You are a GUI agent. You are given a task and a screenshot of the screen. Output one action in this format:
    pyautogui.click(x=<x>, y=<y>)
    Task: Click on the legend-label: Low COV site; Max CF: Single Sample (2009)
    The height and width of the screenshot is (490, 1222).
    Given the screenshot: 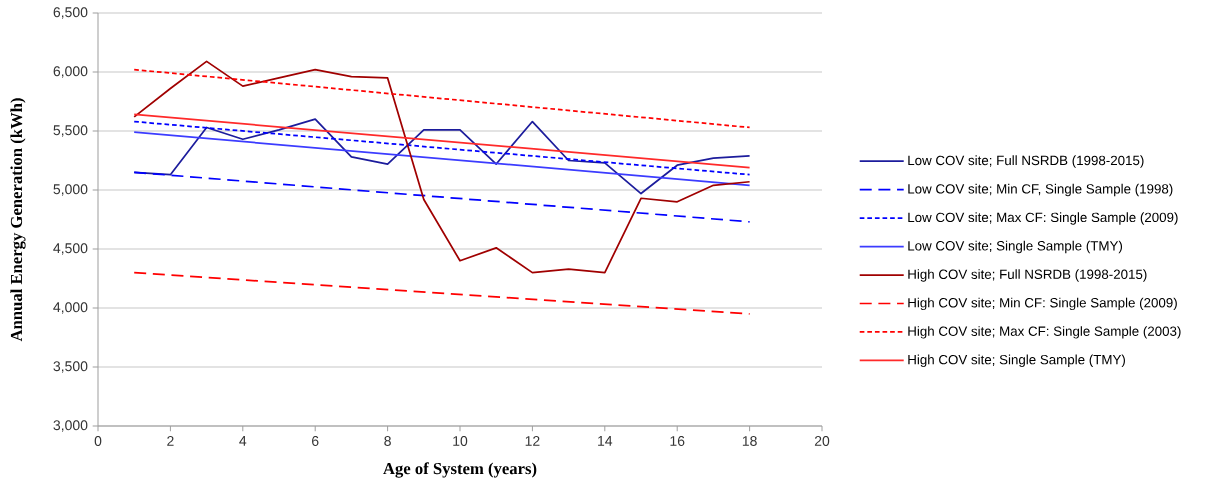 What is the action you would take?
    pyautogui.click(x=1043, y=218)
    